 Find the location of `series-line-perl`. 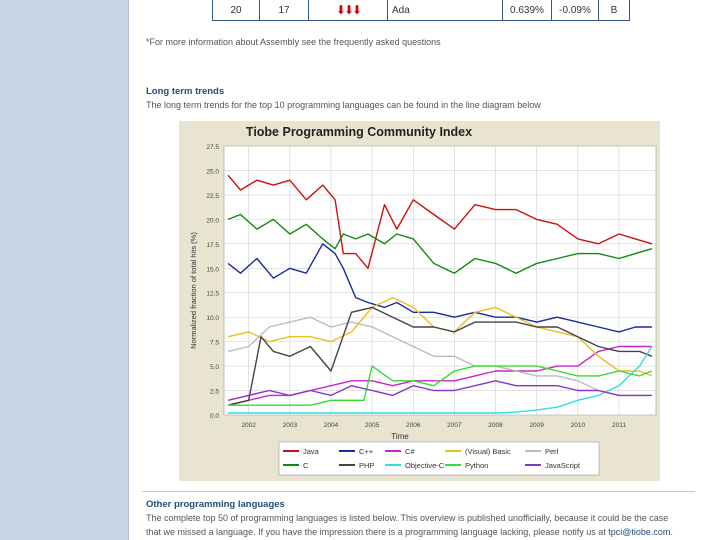

series-line-perl is located at coordinates (439, 356).